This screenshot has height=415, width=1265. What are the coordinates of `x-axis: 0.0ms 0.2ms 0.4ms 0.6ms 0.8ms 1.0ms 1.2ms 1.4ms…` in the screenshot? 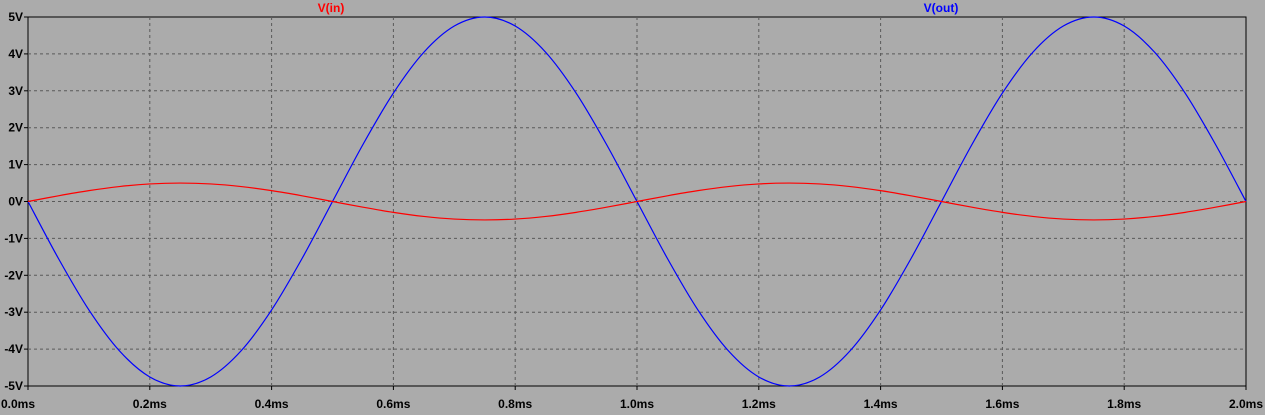 It's located at (632, 398).